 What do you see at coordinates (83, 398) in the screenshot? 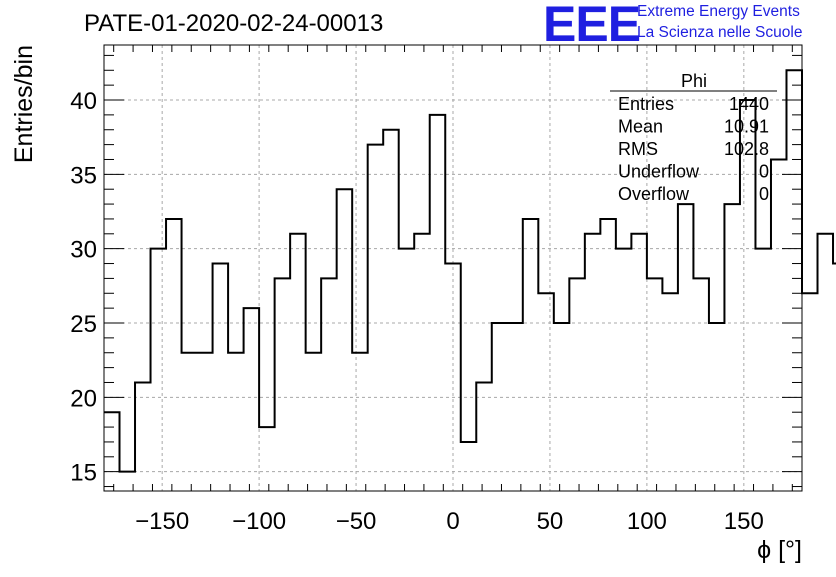
I see `y-tick-label: 20` at bounding box center [83, 398].